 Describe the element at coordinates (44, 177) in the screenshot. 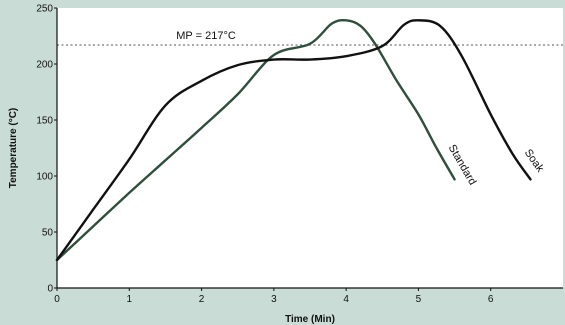

I see `y-tick-label: 100` at that location.